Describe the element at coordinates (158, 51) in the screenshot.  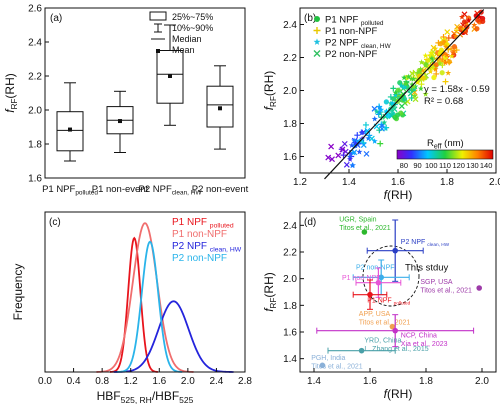
I see `legend-mean-swatch` at that location.